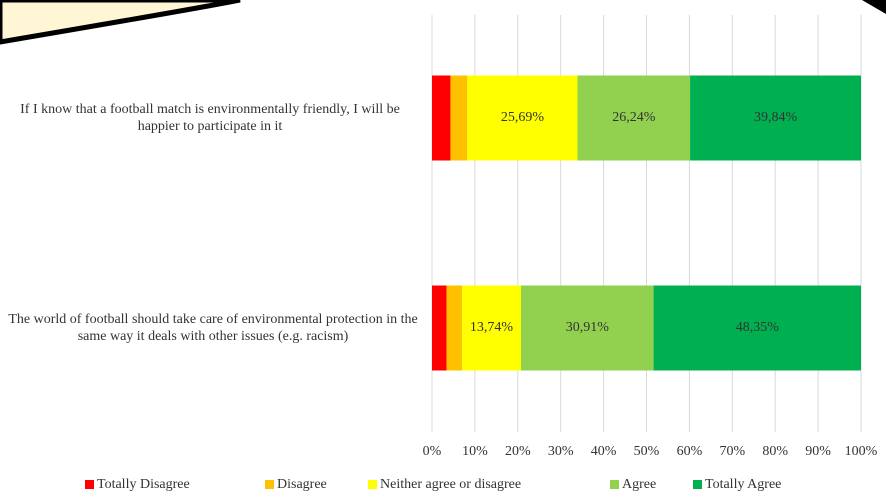  I want to click on value-label: 30,91%, so click(588, 327).